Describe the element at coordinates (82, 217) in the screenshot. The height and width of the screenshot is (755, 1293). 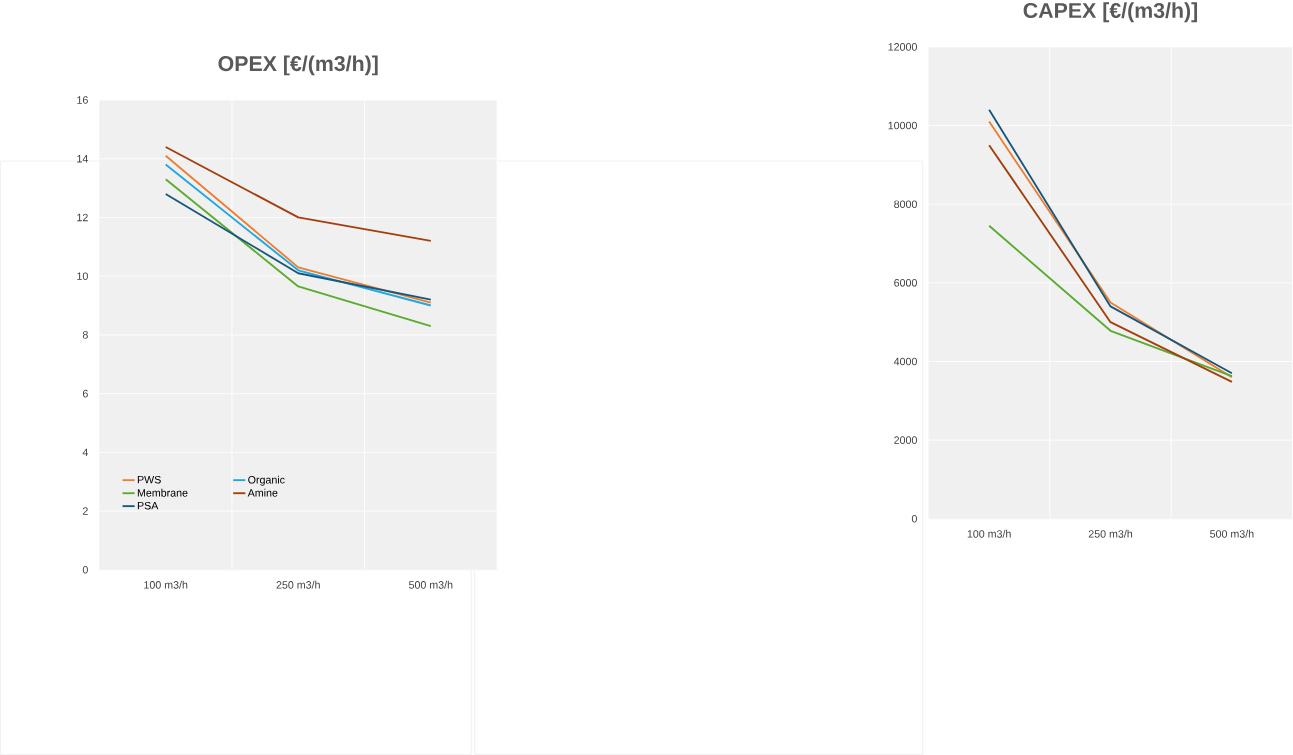
I see `y-tick-label: 12` at that location.